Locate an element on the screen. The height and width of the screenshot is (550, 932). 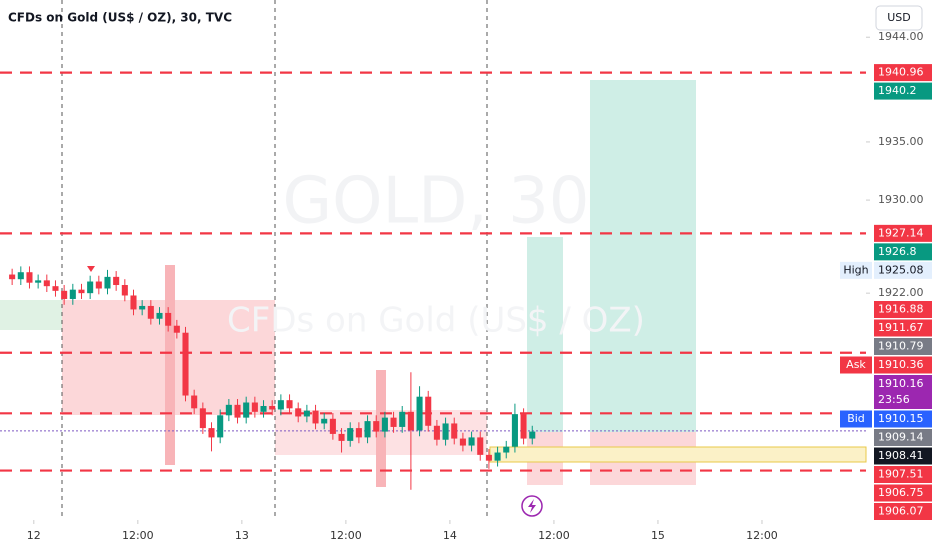
y-tick-label: 1944.00 is located at coordinates (901, 36).